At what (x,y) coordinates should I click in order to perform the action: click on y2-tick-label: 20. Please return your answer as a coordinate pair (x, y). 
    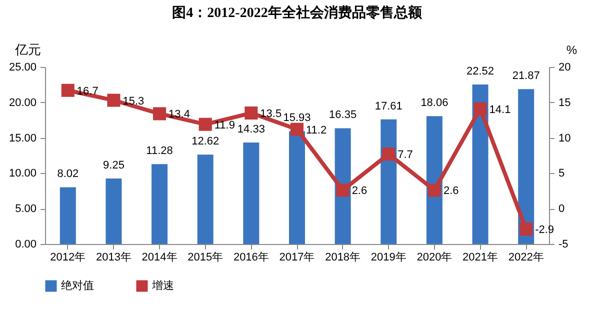
    Looking at the image, I should click on (564, 68).